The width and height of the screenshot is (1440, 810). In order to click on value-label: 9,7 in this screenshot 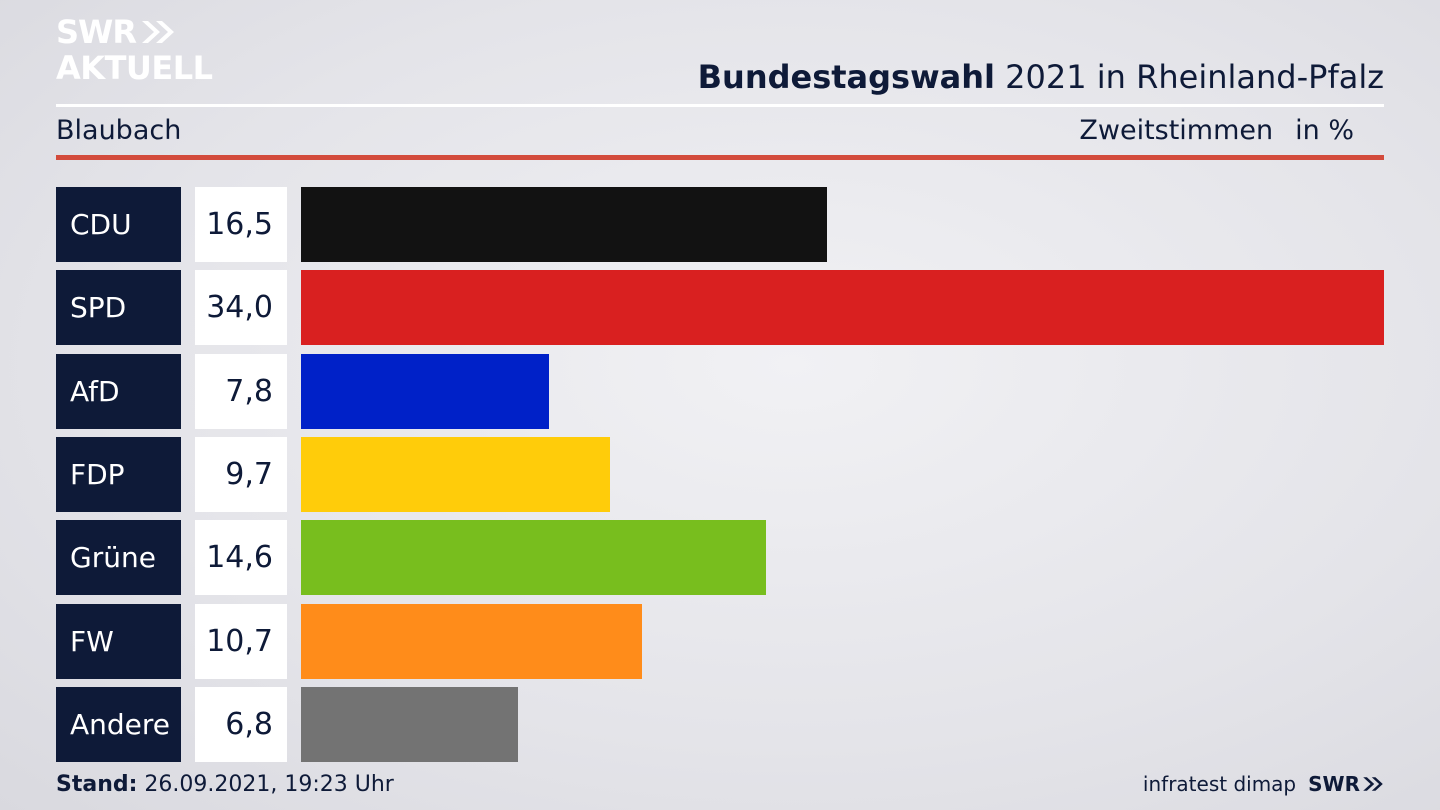, I will do `click(241, 474)`.